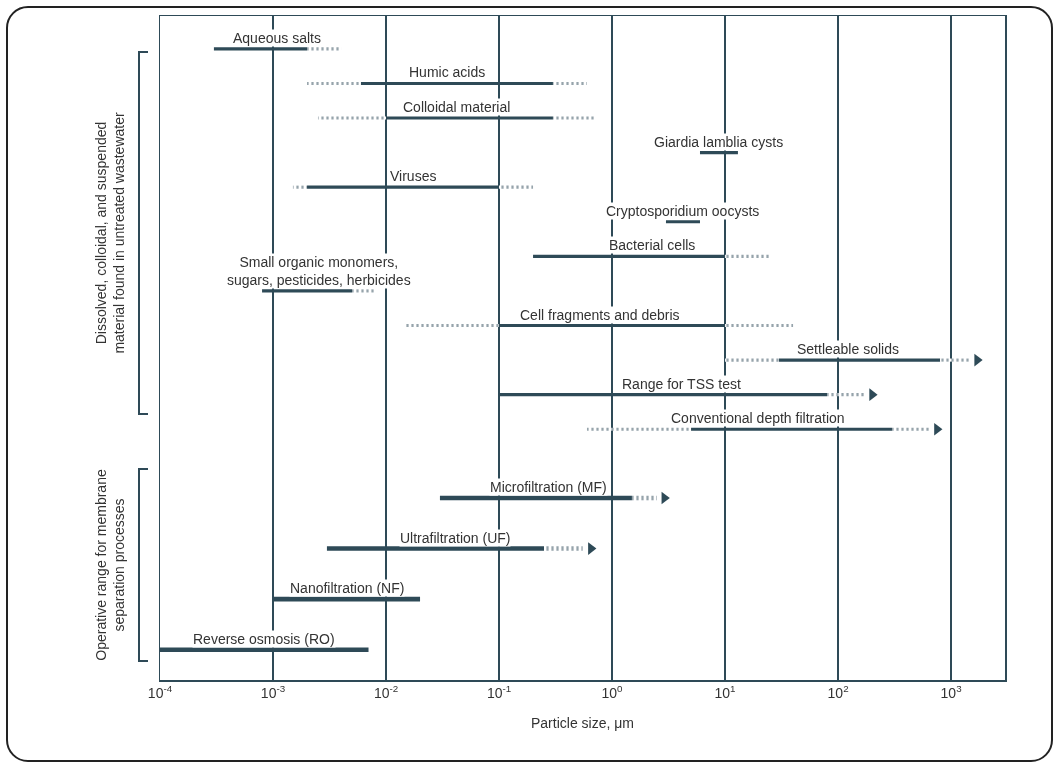 The height and width of the screenshot is (772, 1063). Describe the element at coordinates (386, 692) in the screenshot. I see `x-tick-label: 10$^{-2}$` at that location.